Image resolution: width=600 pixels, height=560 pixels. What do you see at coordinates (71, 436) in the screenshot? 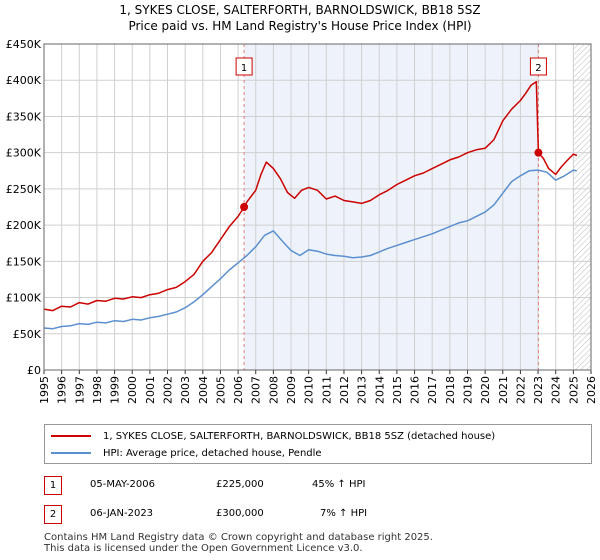
I see `legend-property-swatch` at bounding box center [71, 436].